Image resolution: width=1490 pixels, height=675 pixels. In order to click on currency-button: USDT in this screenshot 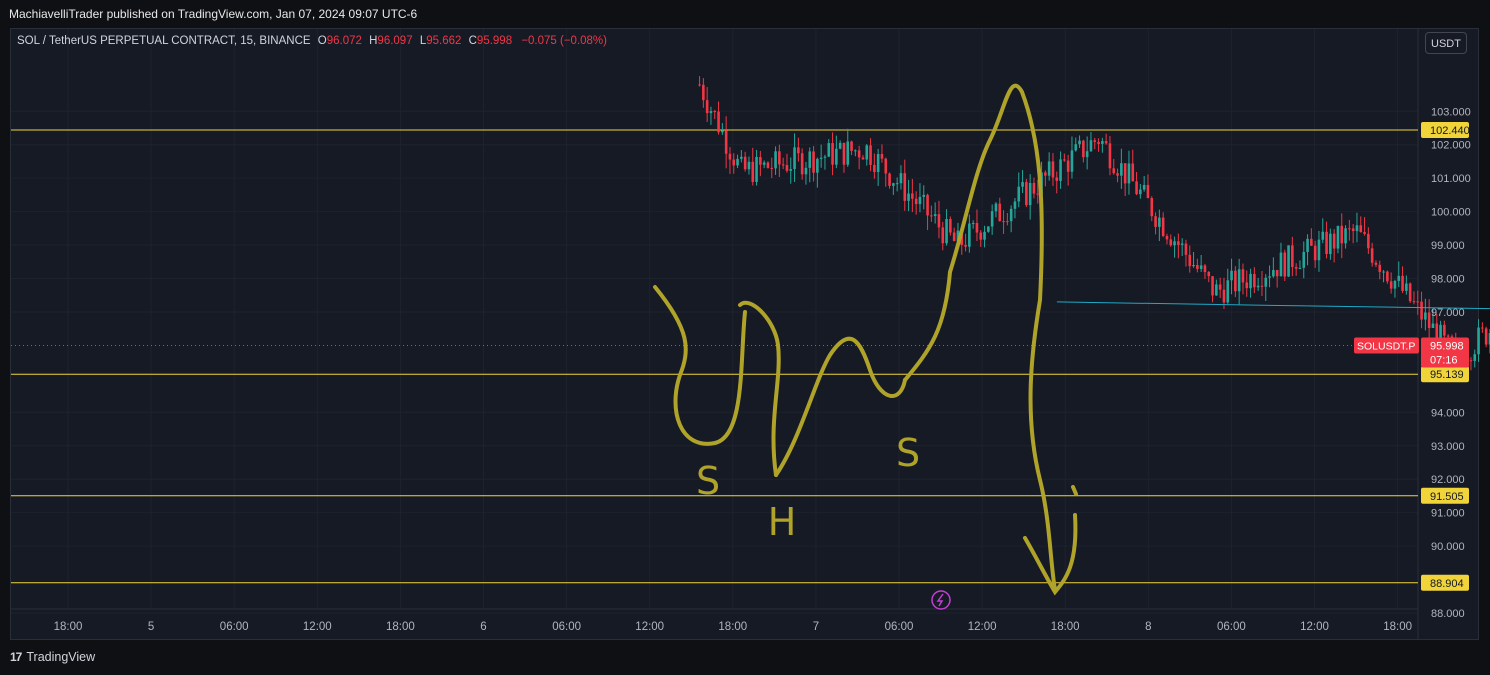, I will do `click(1446, 43)`.